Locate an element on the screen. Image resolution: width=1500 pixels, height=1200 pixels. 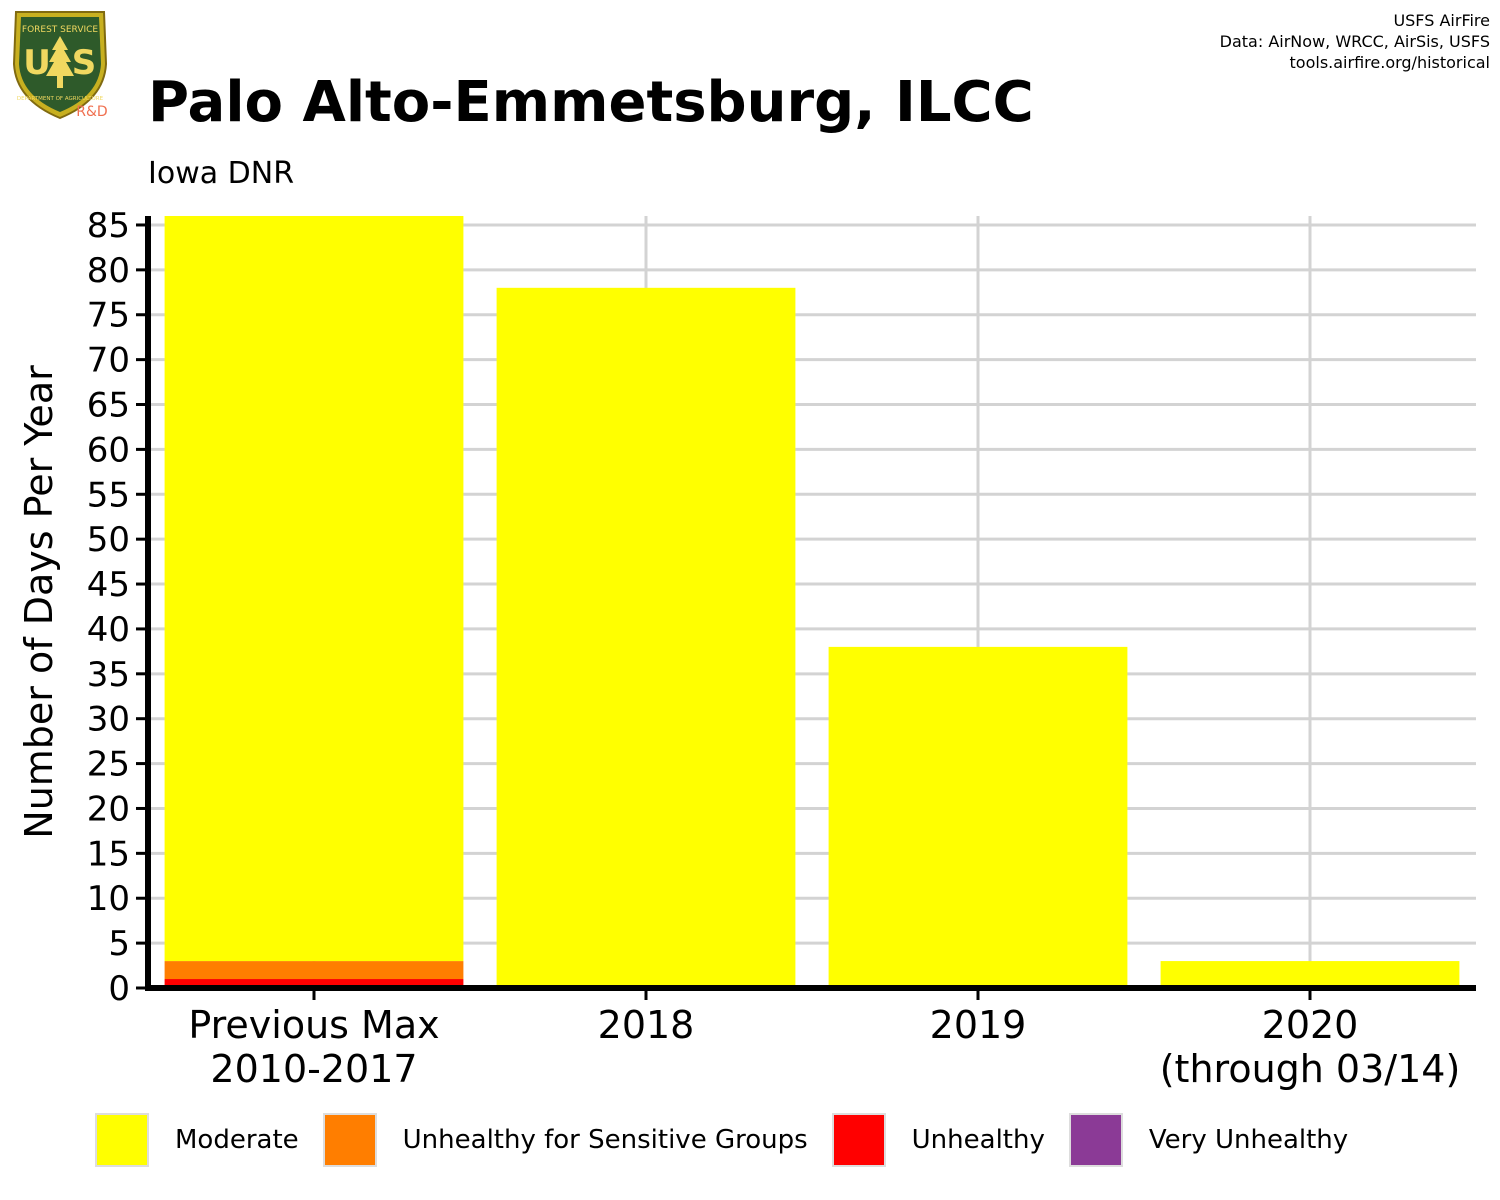
y-tick-label: 35 is located at coordinates (108, 675).